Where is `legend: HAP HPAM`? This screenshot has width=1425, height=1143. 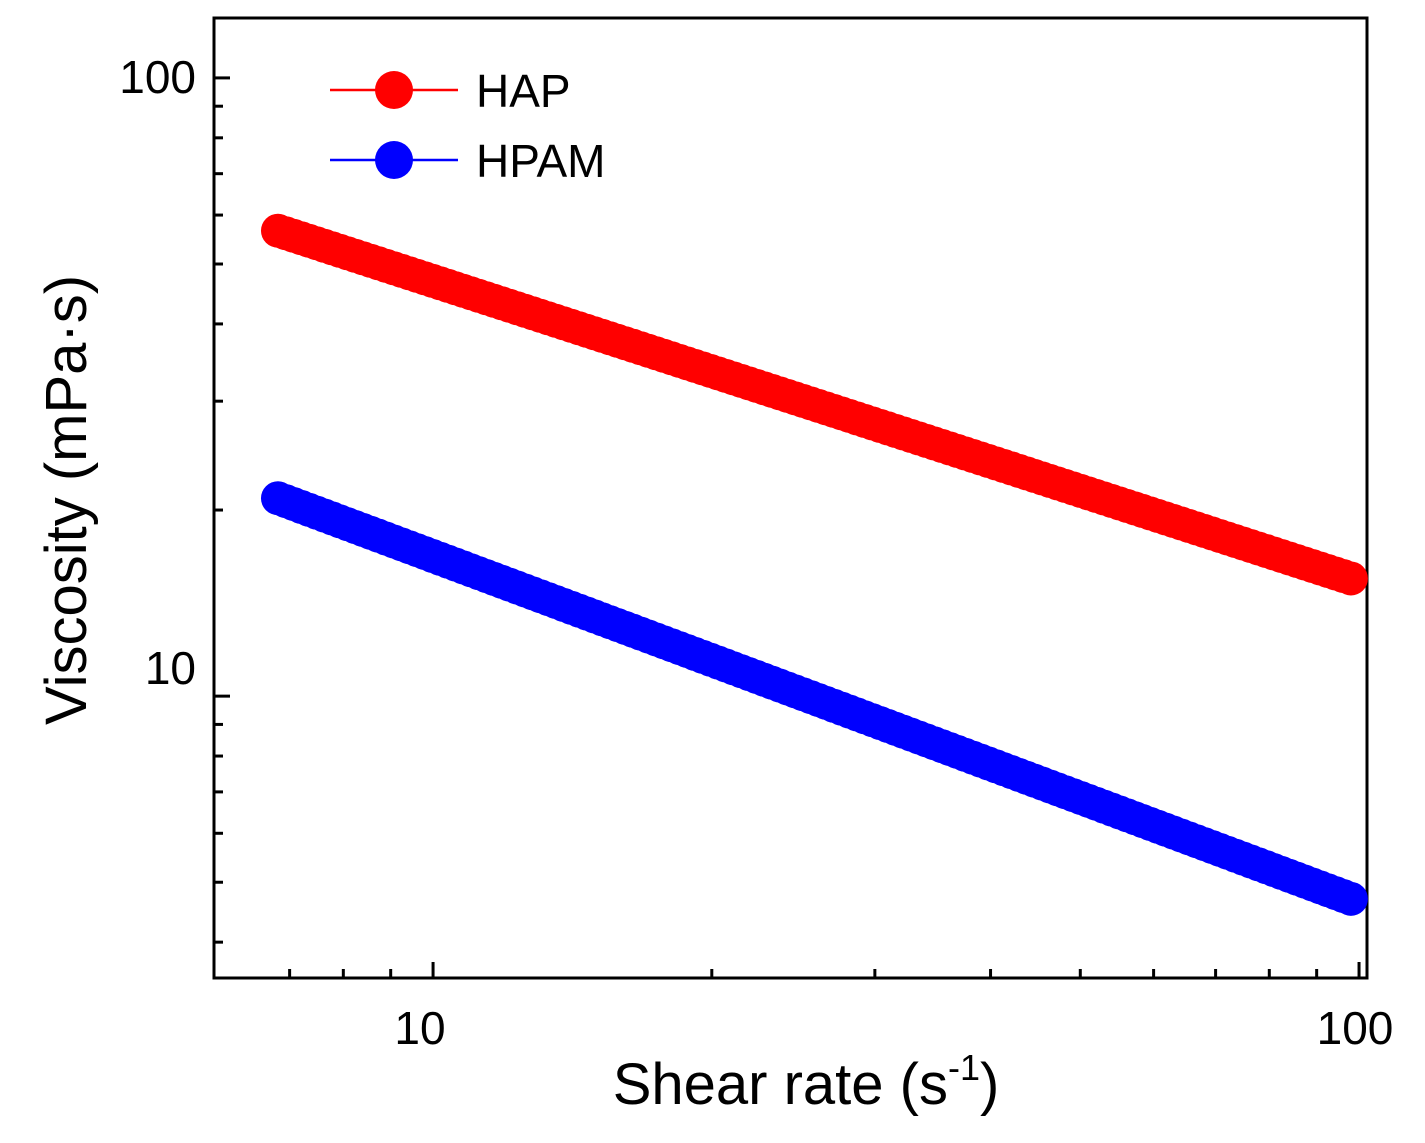 legend: HAP HPAM is located at coordinates (468, 126).